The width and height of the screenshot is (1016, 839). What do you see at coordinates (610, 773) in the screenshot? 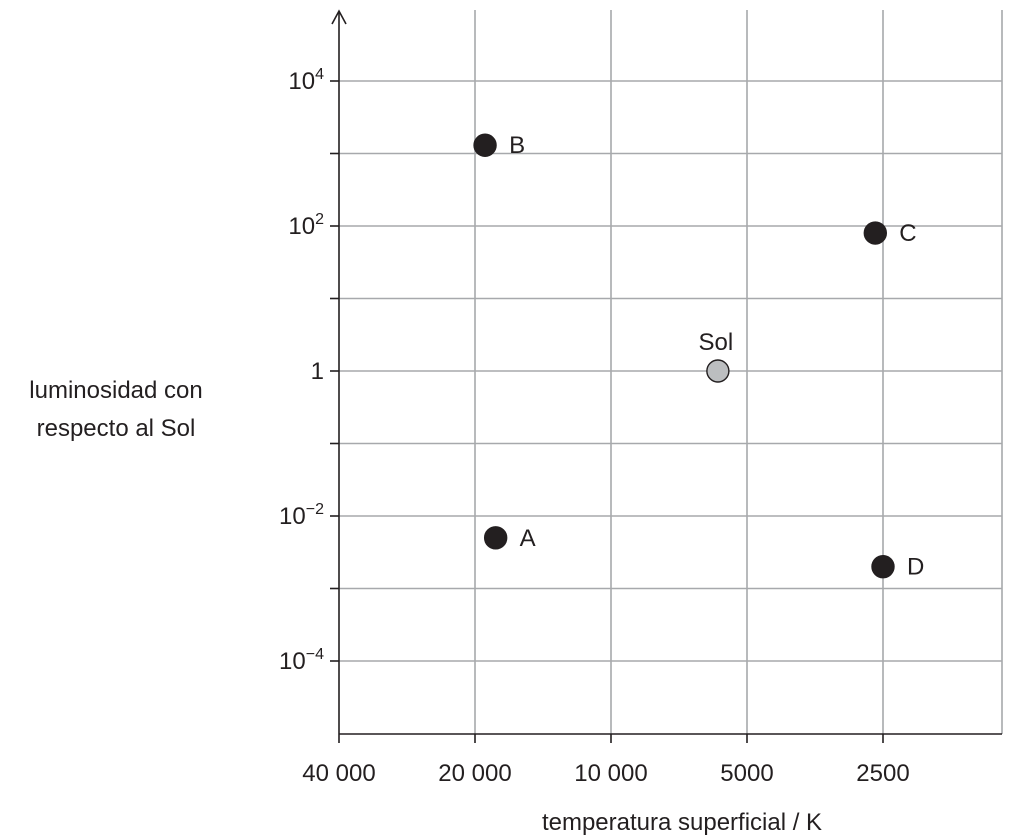
I see `x-tick-label: 10 000` at bounding box center [610, 773].